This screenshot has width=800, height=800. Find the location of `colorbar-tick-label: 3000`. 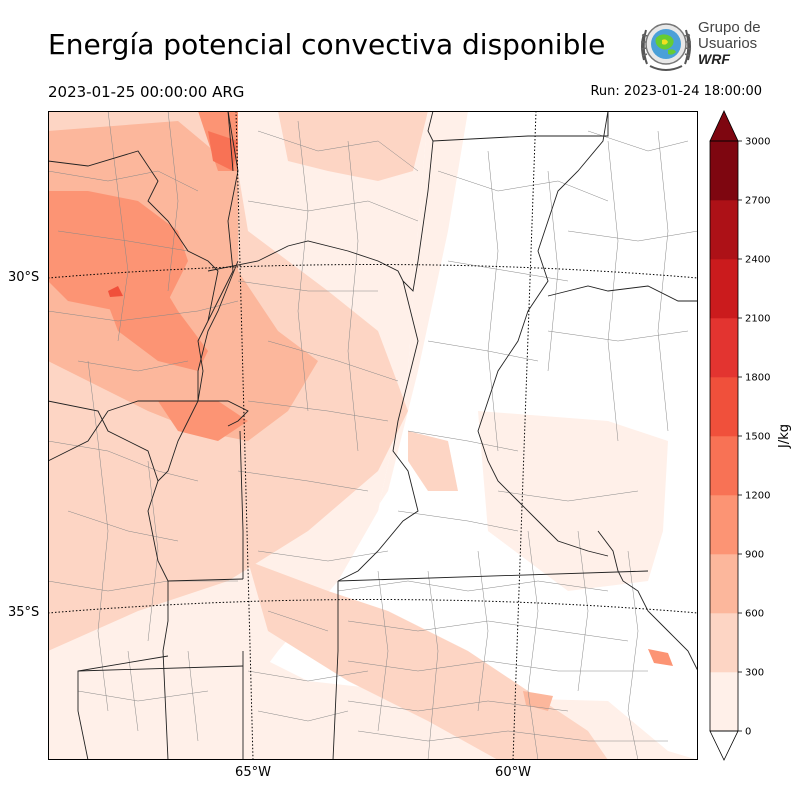

colorbar-tick-label: 3000 is located at coordinates (757, 142).